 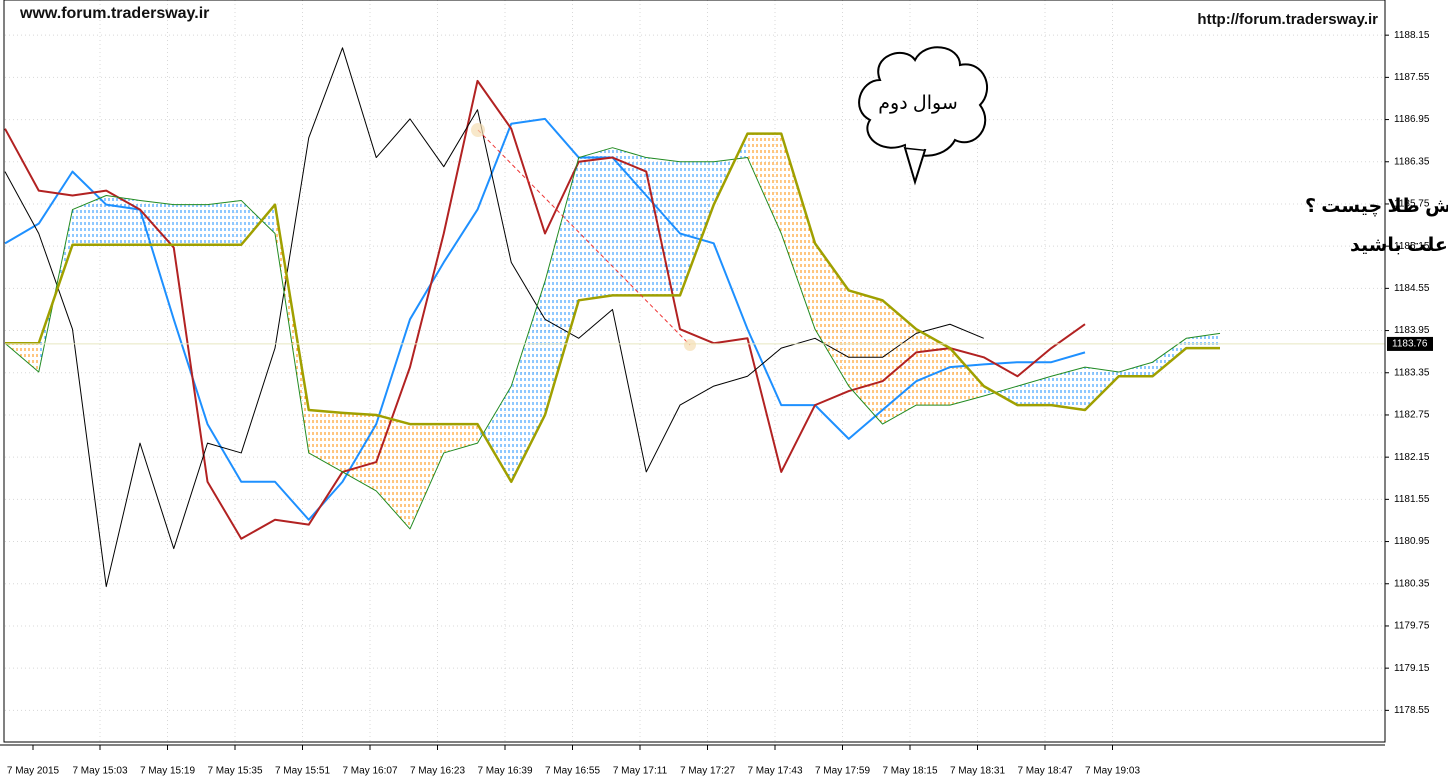 I want to click on x-tick-label: 7 May 19:03, so click(x=1112, y=771).